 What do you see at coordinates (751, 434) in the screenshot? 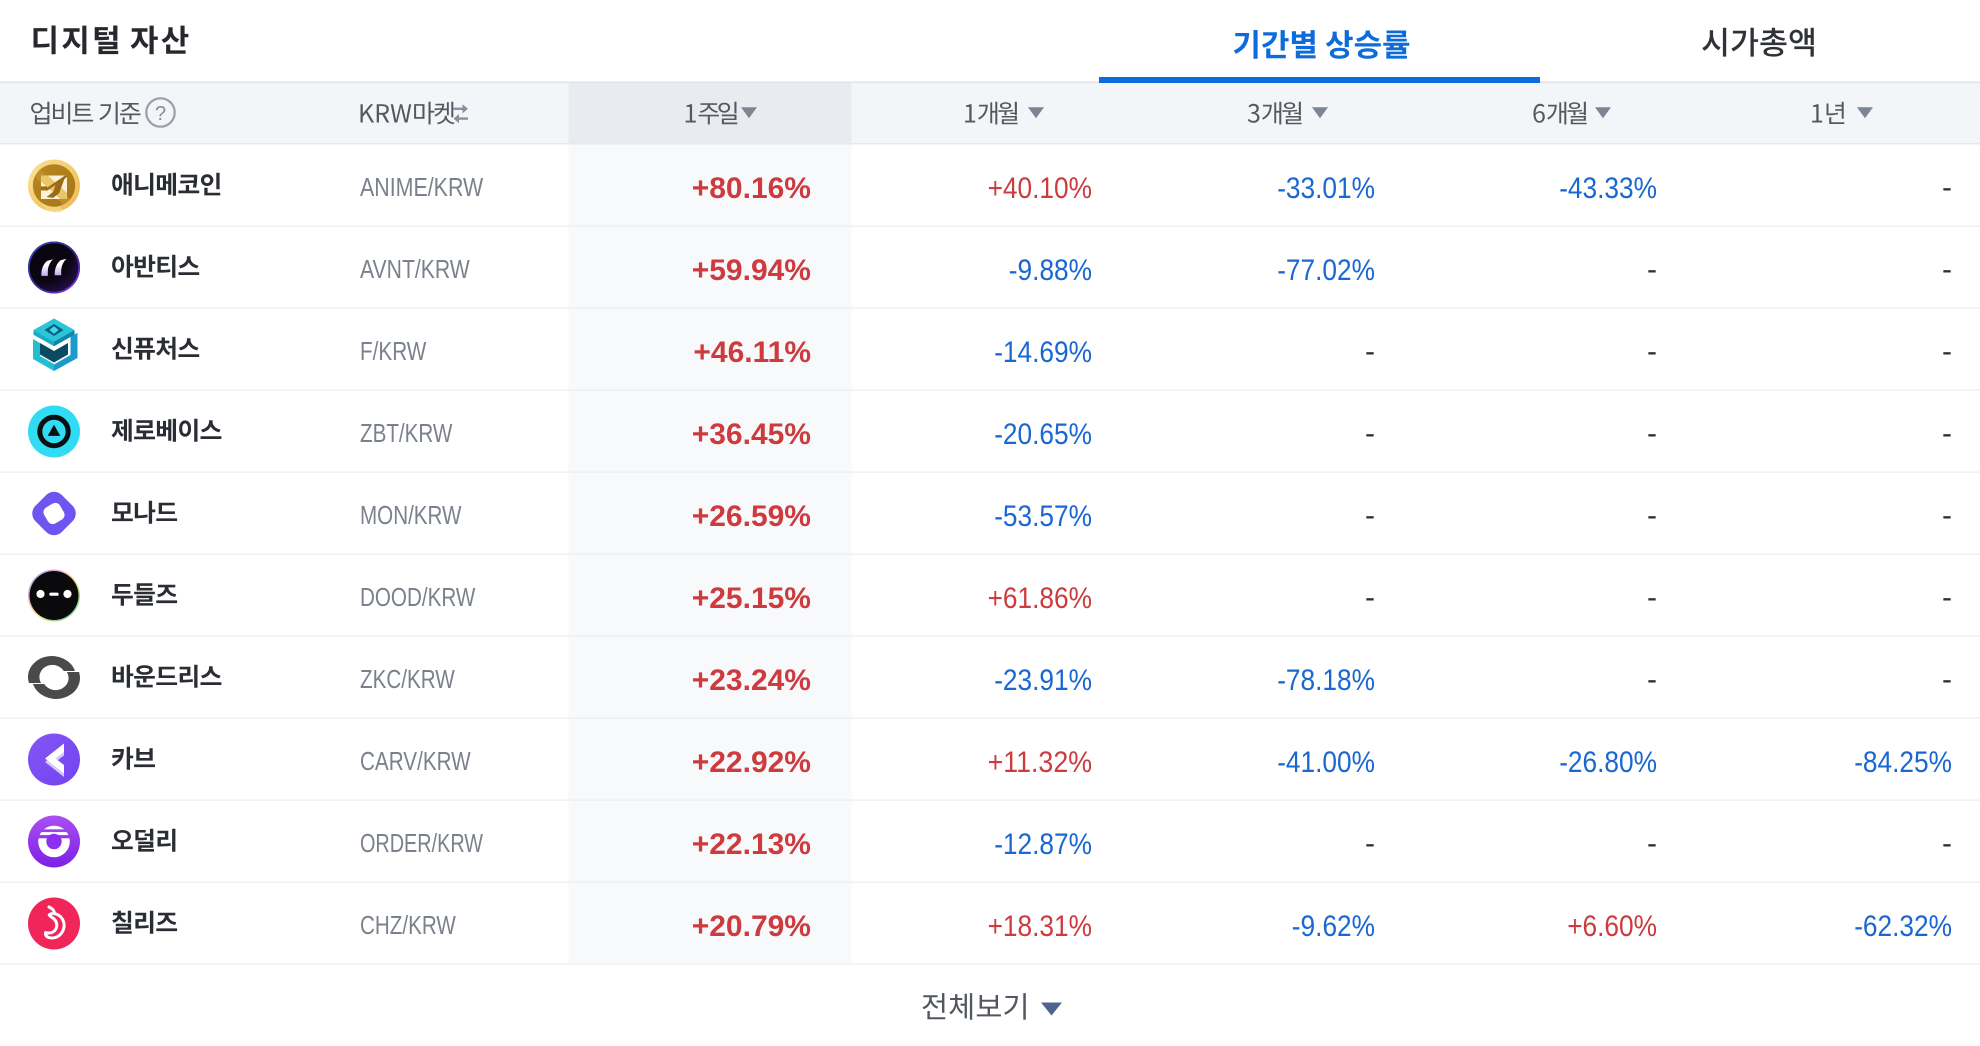
I see `svg-text: +36.45%` at bounding box center [751, 434].